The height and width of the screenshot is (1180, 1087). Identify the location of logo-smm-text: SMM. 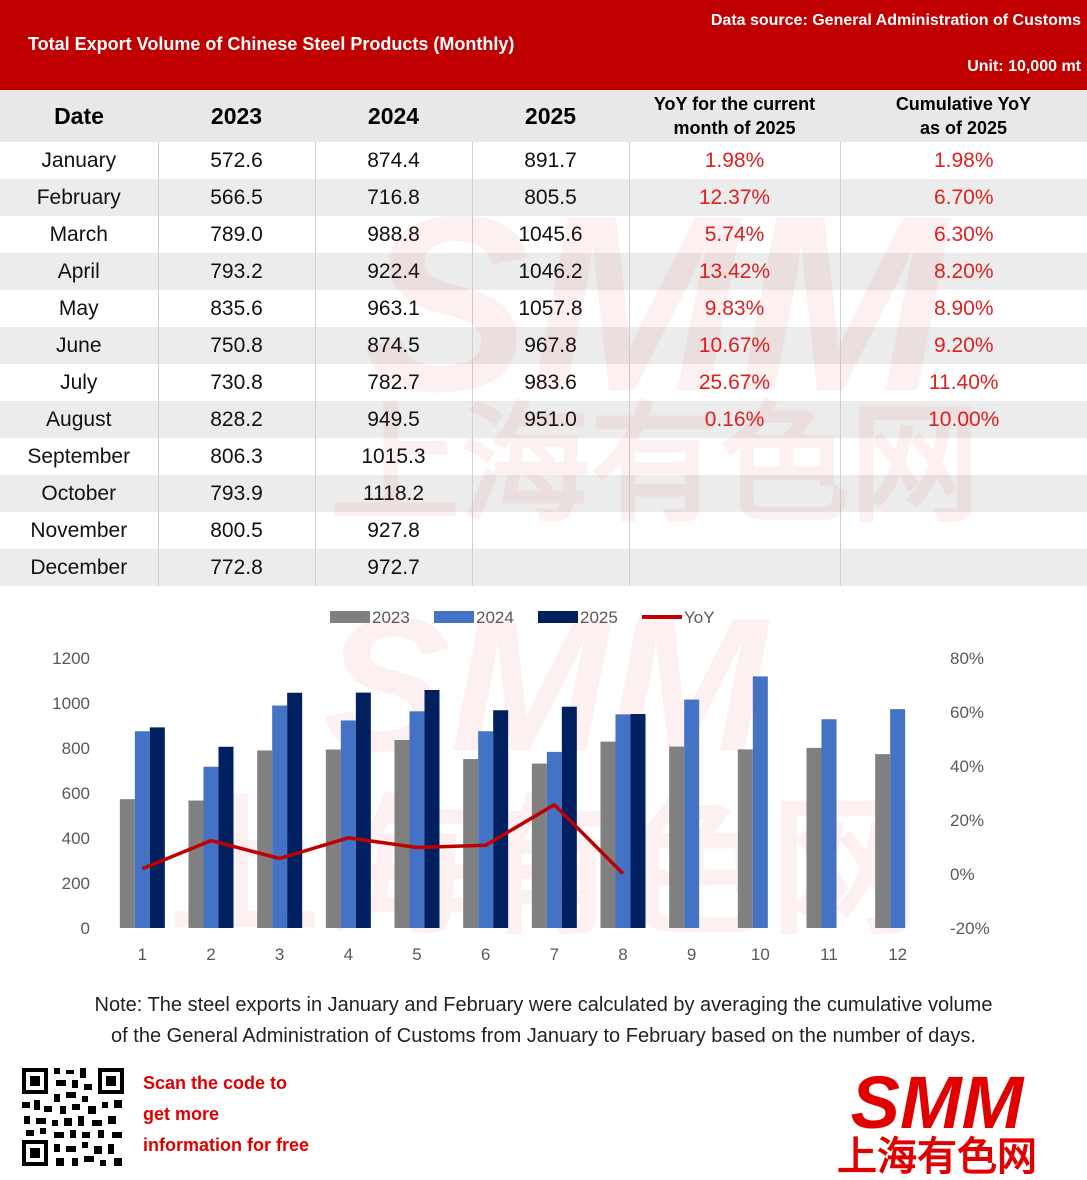
(938, 1105).